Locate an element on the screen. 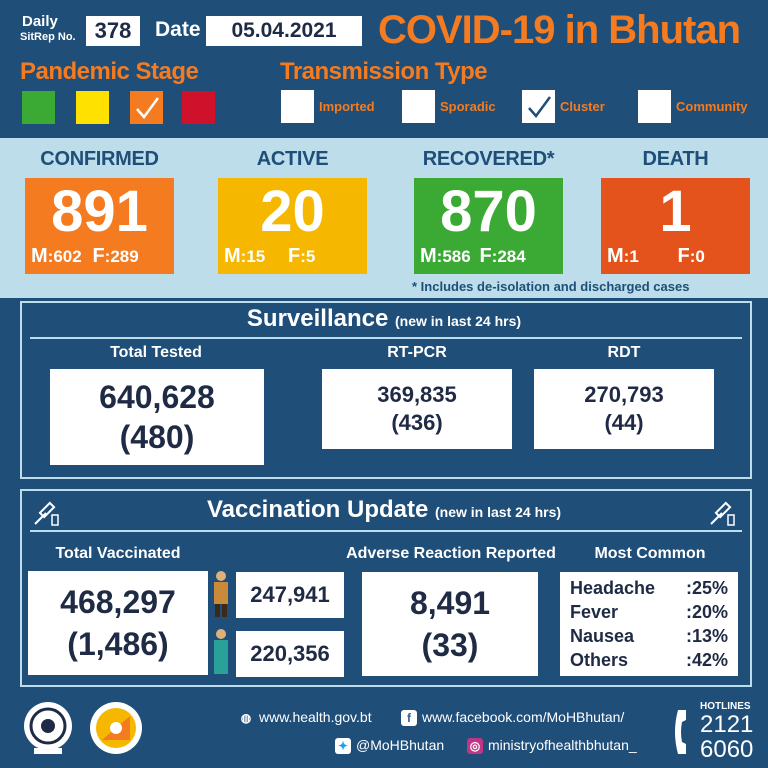 The height and width of the screenshot is (768, 768). female-count: :5 is located at coordinates (308, 256).